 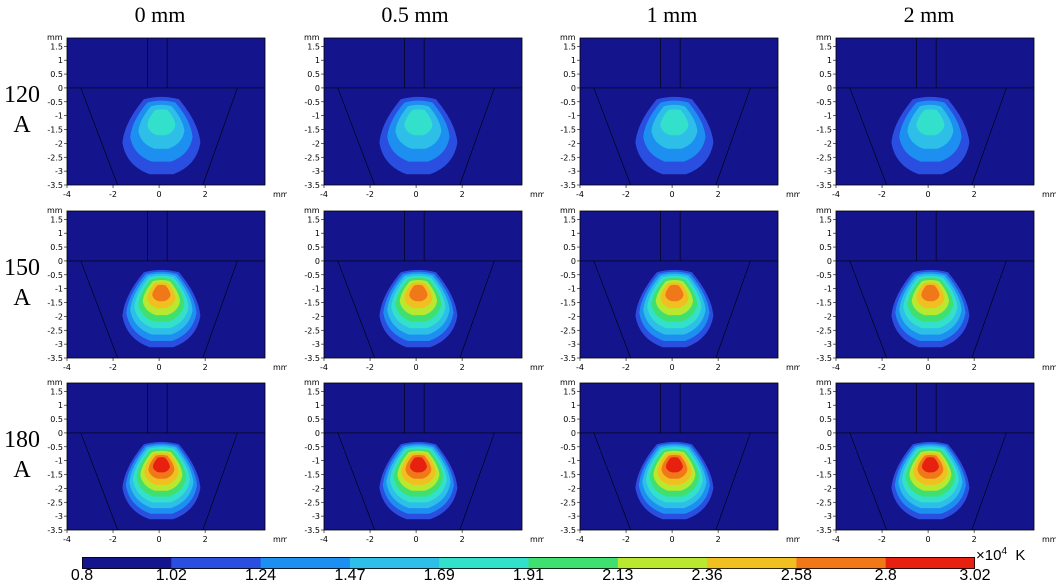 I want to click on column-title-3: 2 mm, so click(x=929, y=14).